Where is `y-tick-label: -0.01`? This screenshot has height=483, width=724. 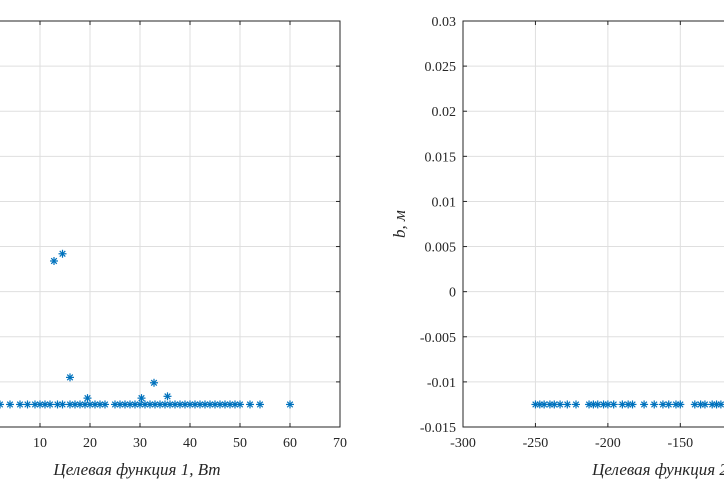
y-tick-label: -0.01 is located at coordinates (441, 383).